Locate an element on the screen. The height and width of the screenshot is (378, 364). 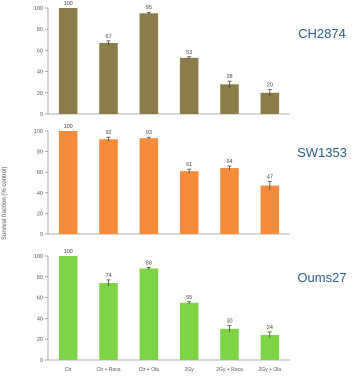
x-tick-label: Ctr + Ola is located at coordinates (149, 370).